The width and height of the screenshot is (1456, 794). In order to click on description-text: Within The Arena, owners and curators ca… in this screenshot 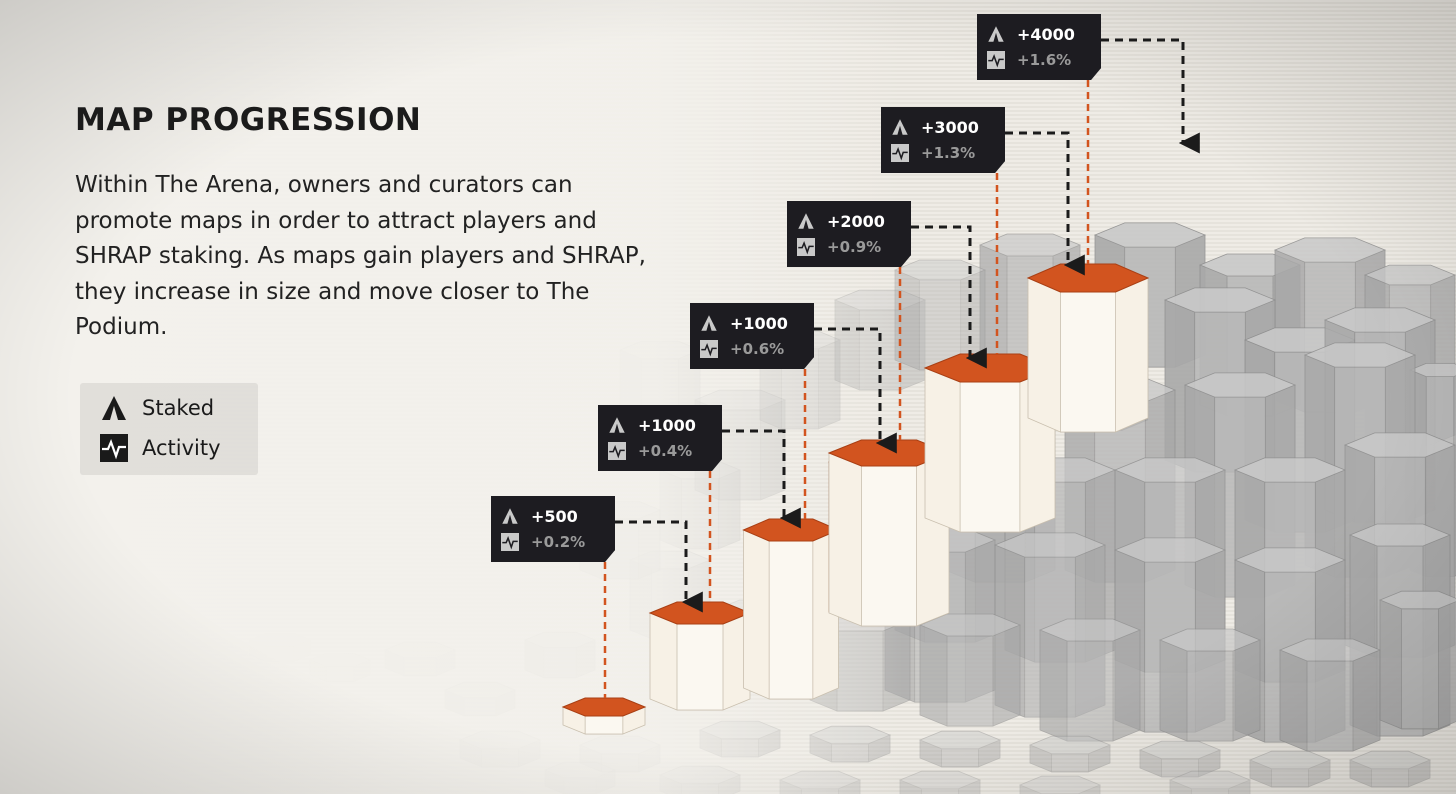, I will do `click(360, 256)`.